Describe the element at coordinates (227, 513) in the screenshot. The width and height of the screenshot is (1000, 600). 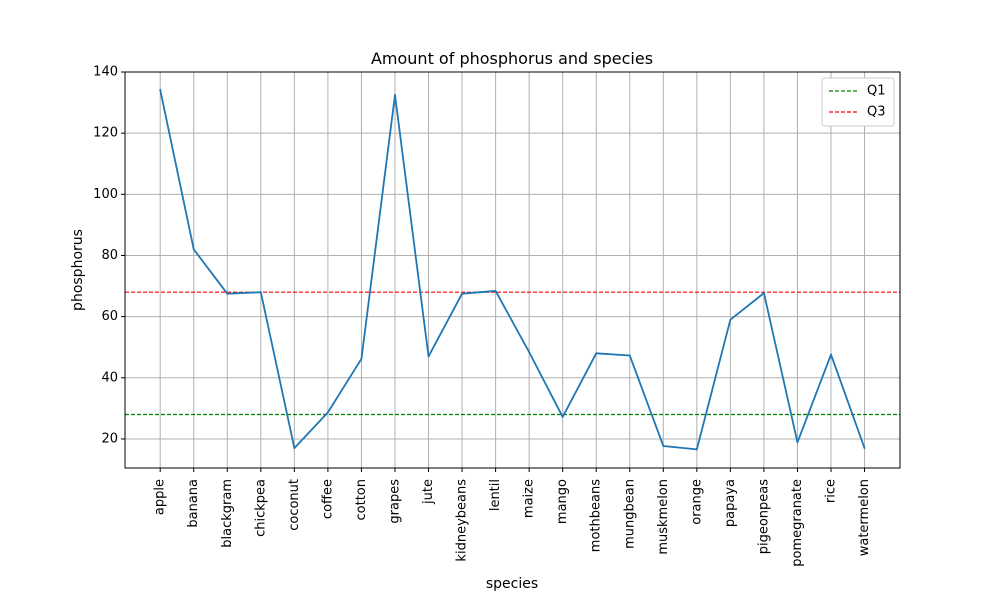
I see `x-tick-label: blackgram` at that location.